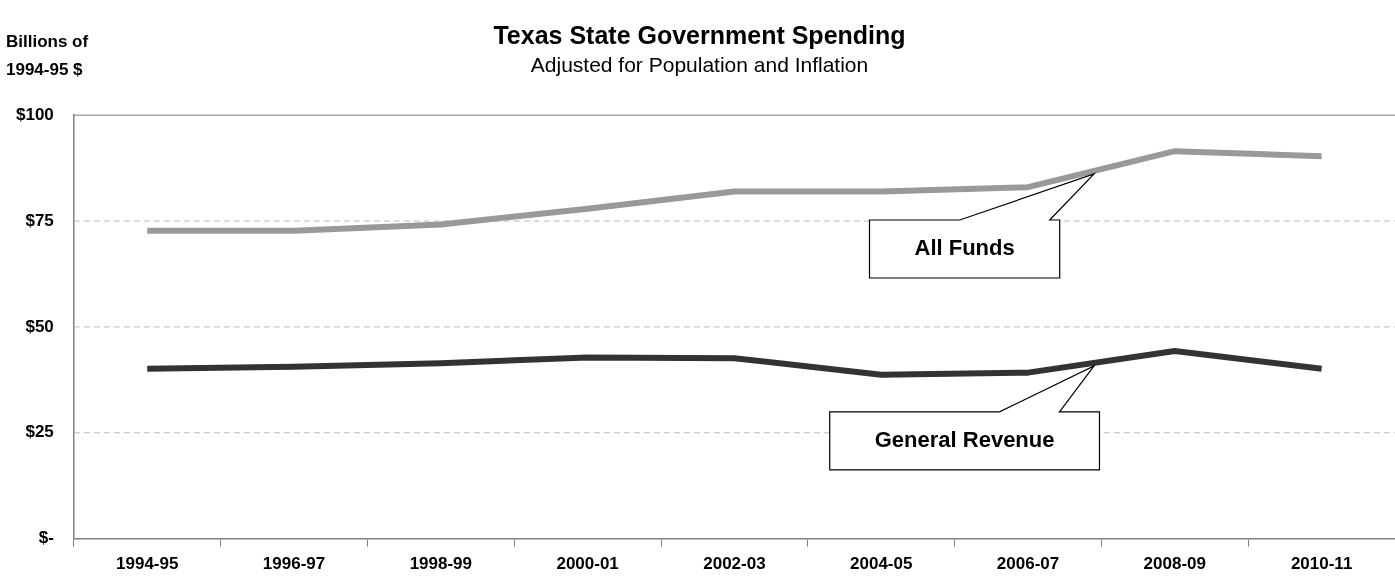 Image resolution: width=1395 pixels, height=587 pixels. Describe the element at coordinates (1174, 564) in the screenshot. I see `x-tick-label: 2008-09` at that location.